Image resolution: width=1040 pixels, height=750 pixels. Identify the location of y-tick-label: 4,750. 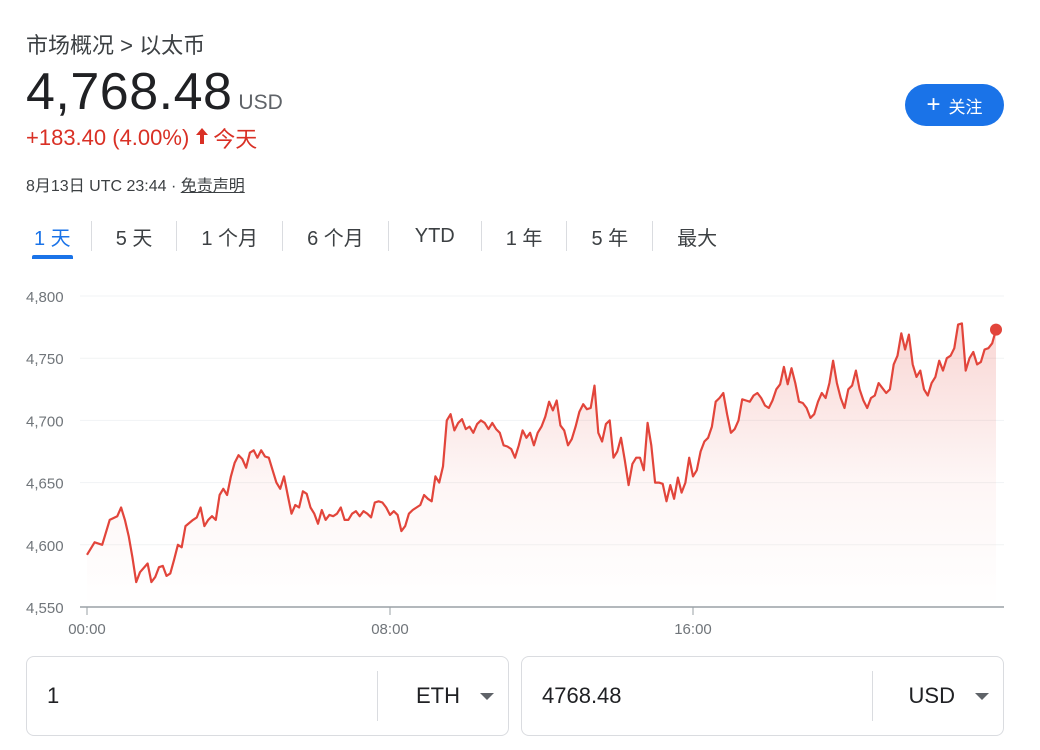
(45, 359).